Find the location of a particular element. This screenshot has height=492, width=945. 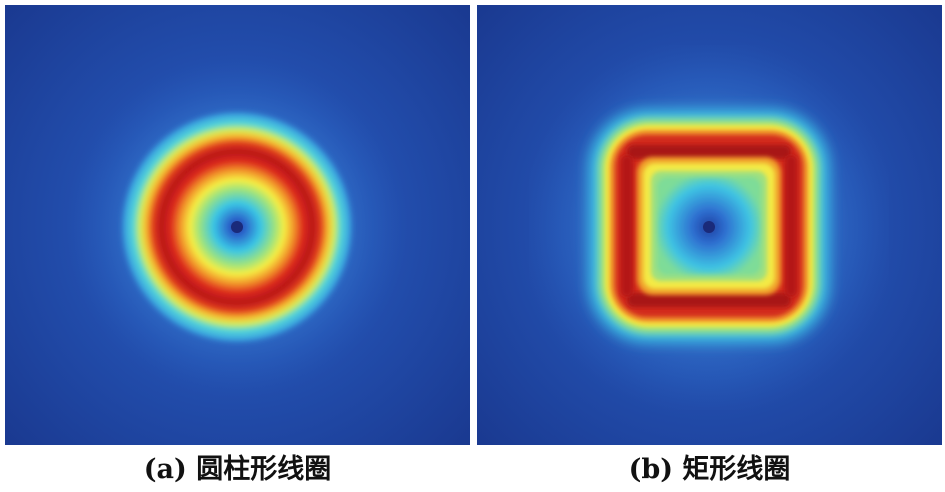

band-dark-red-right is located at coordinates (791, 226).